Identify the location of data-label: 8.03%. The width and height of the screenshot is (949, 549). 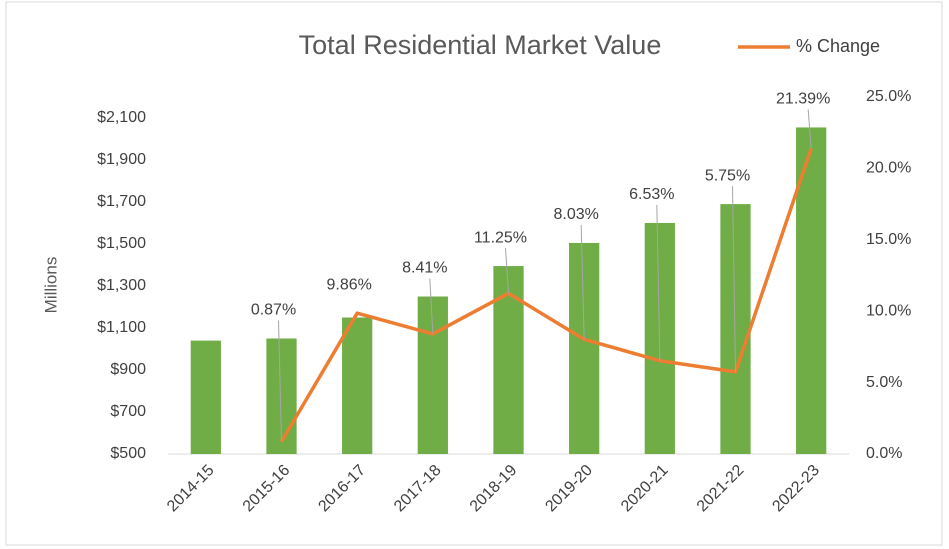
(575, 214).